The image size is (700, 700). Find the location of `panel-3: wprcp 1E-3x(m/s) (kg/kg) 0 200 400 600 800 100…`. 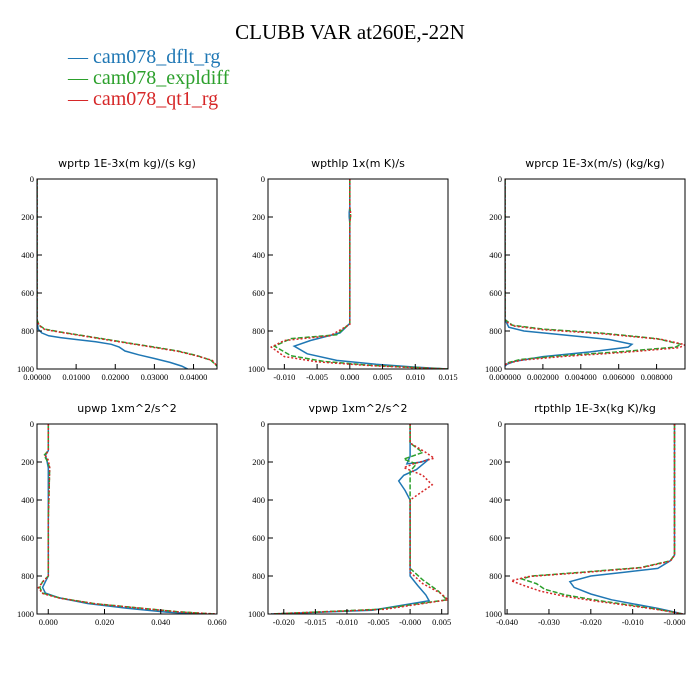

panel-3: wprcp 1E-3x(m/s) (kg/kg) 0 200 400 600 800 100… is located at coordinates (585, 269).